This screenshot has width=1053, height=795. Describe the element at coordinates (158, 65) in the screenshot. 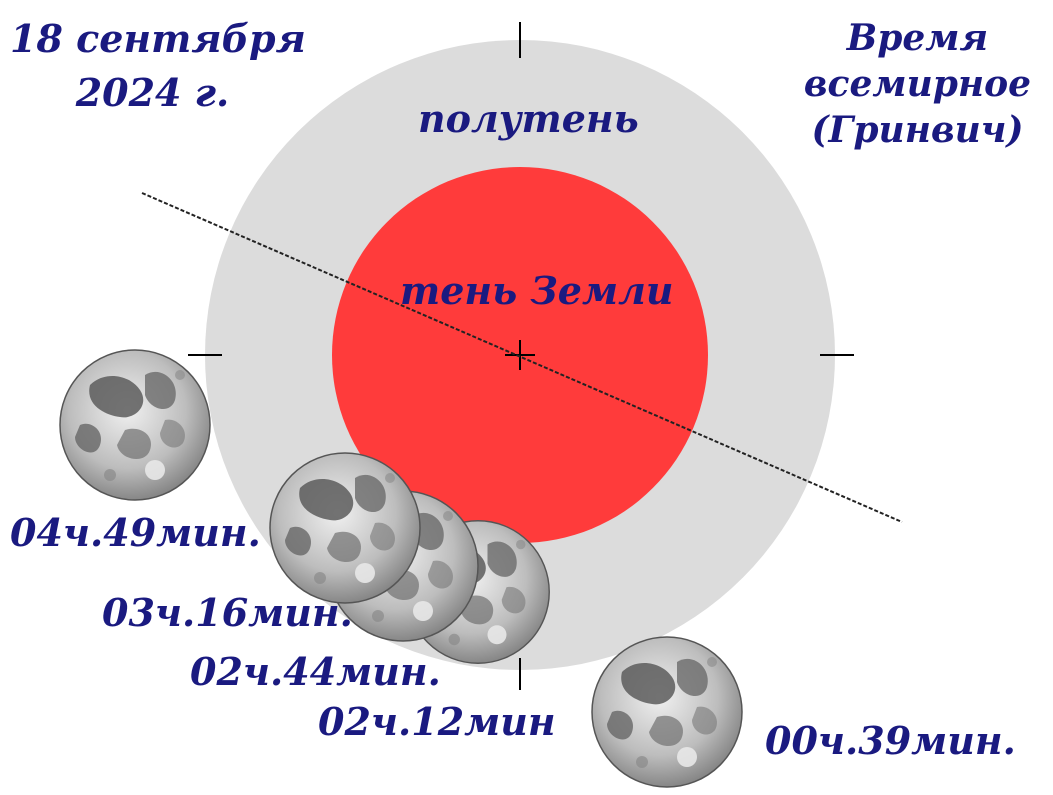

I see `date-label: 18 сентября 2024 г.` at that location.